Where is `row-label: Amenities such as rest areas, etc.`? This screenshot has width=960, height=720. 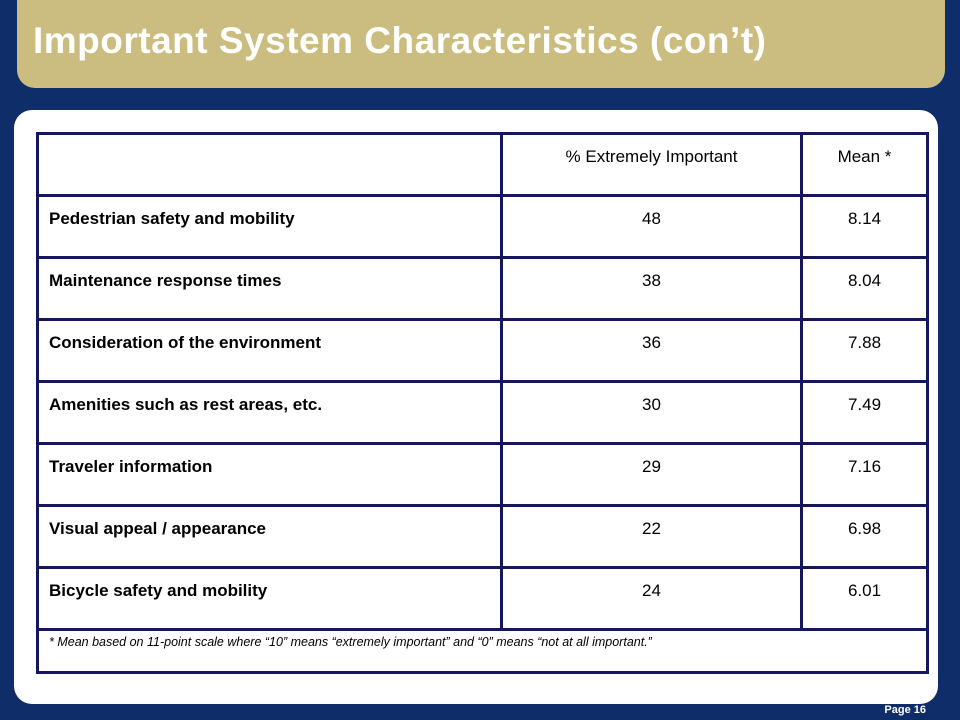 row-label: Amenities such as rest areas, etc. is located at coordinates (269, 412).